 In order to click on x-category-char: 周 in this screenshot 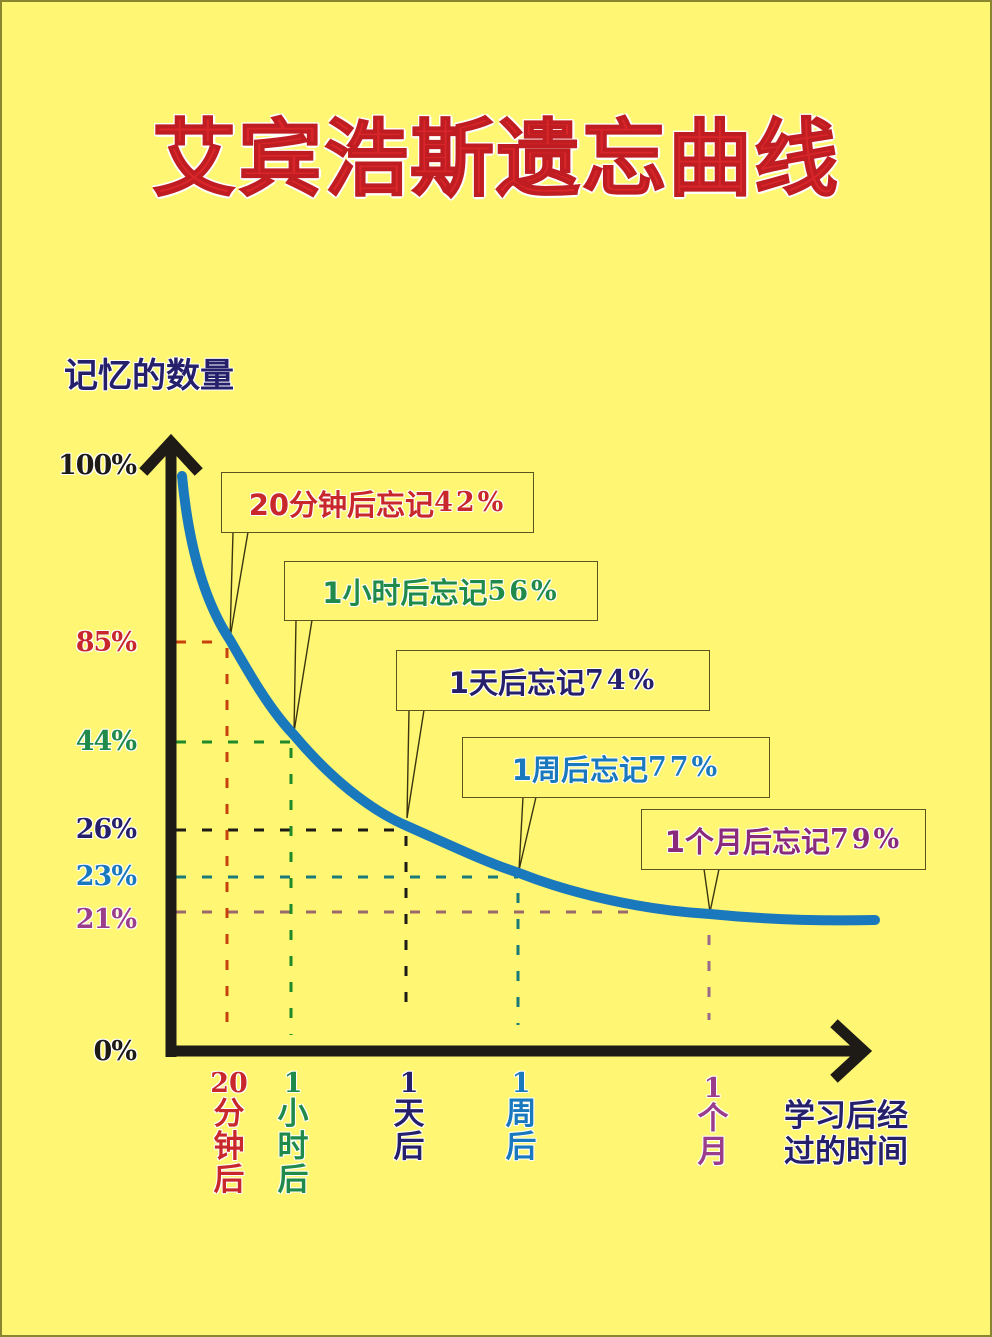, I will do `click(521, 1114)`.